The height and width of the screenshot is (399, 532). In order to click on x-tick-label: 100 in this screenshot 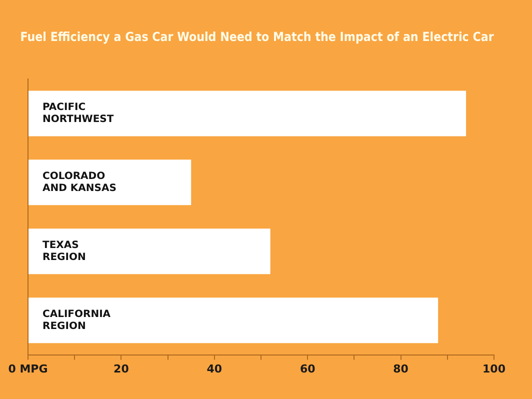, I will do `click(494, 369)`.